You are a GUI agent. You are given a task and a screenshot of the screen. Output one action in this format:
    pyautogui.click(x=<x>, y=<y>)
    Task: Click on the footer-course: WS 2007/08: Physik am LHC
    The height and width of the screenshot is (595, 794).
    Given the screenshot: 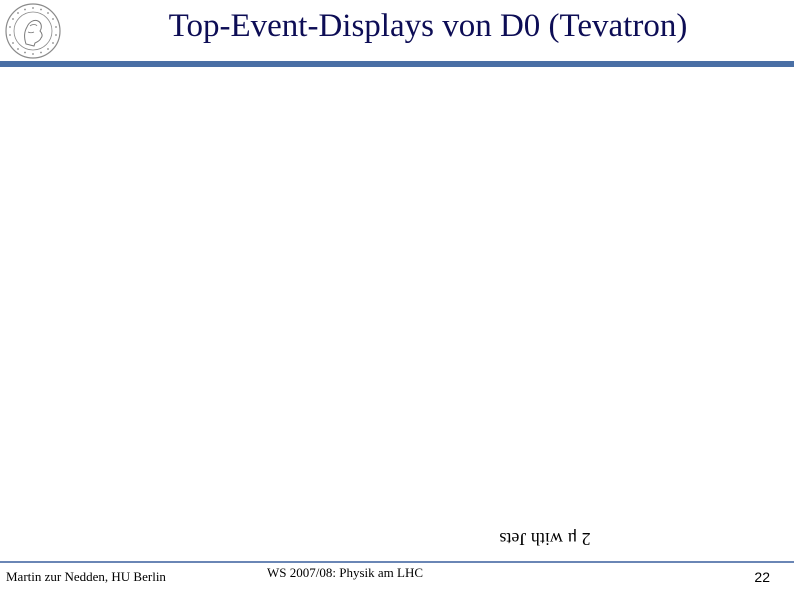 What is the action you would take?
    pyautogui.click(x=345, y=572)
    